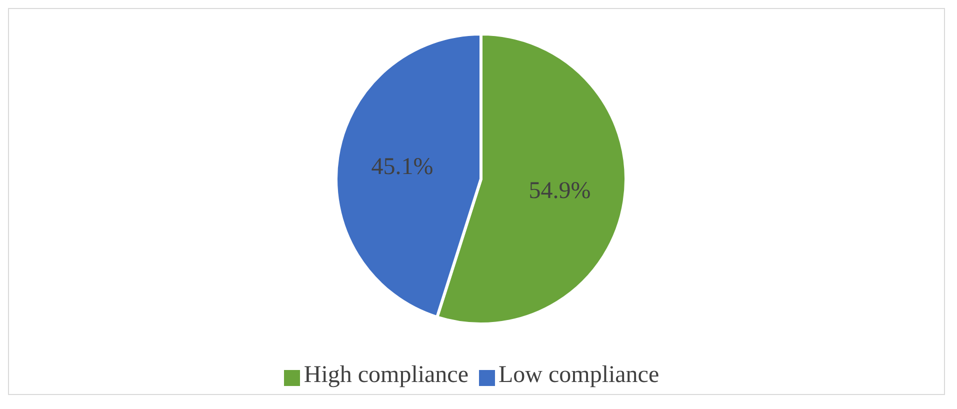  I want to click on legend-label: Low compliance, so click(579, 375).